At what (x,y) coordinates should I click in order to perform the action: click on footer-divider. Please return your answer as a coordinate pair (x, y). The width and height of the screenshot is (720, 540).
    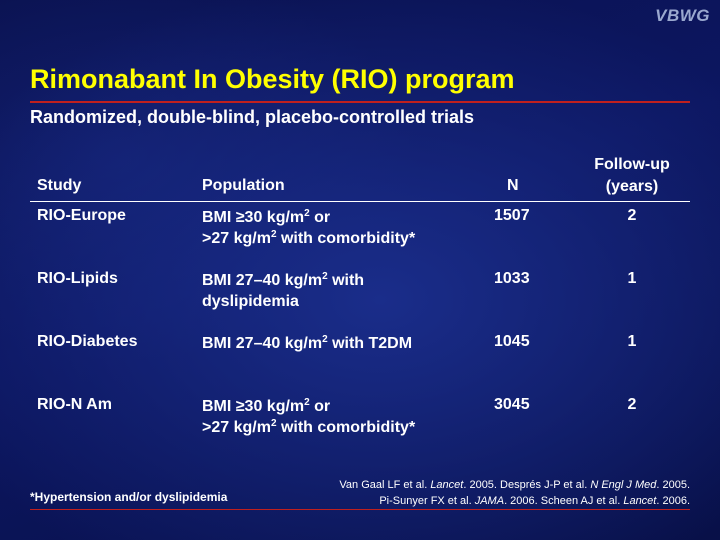
    Looking at the image, I should click on (360, 509).